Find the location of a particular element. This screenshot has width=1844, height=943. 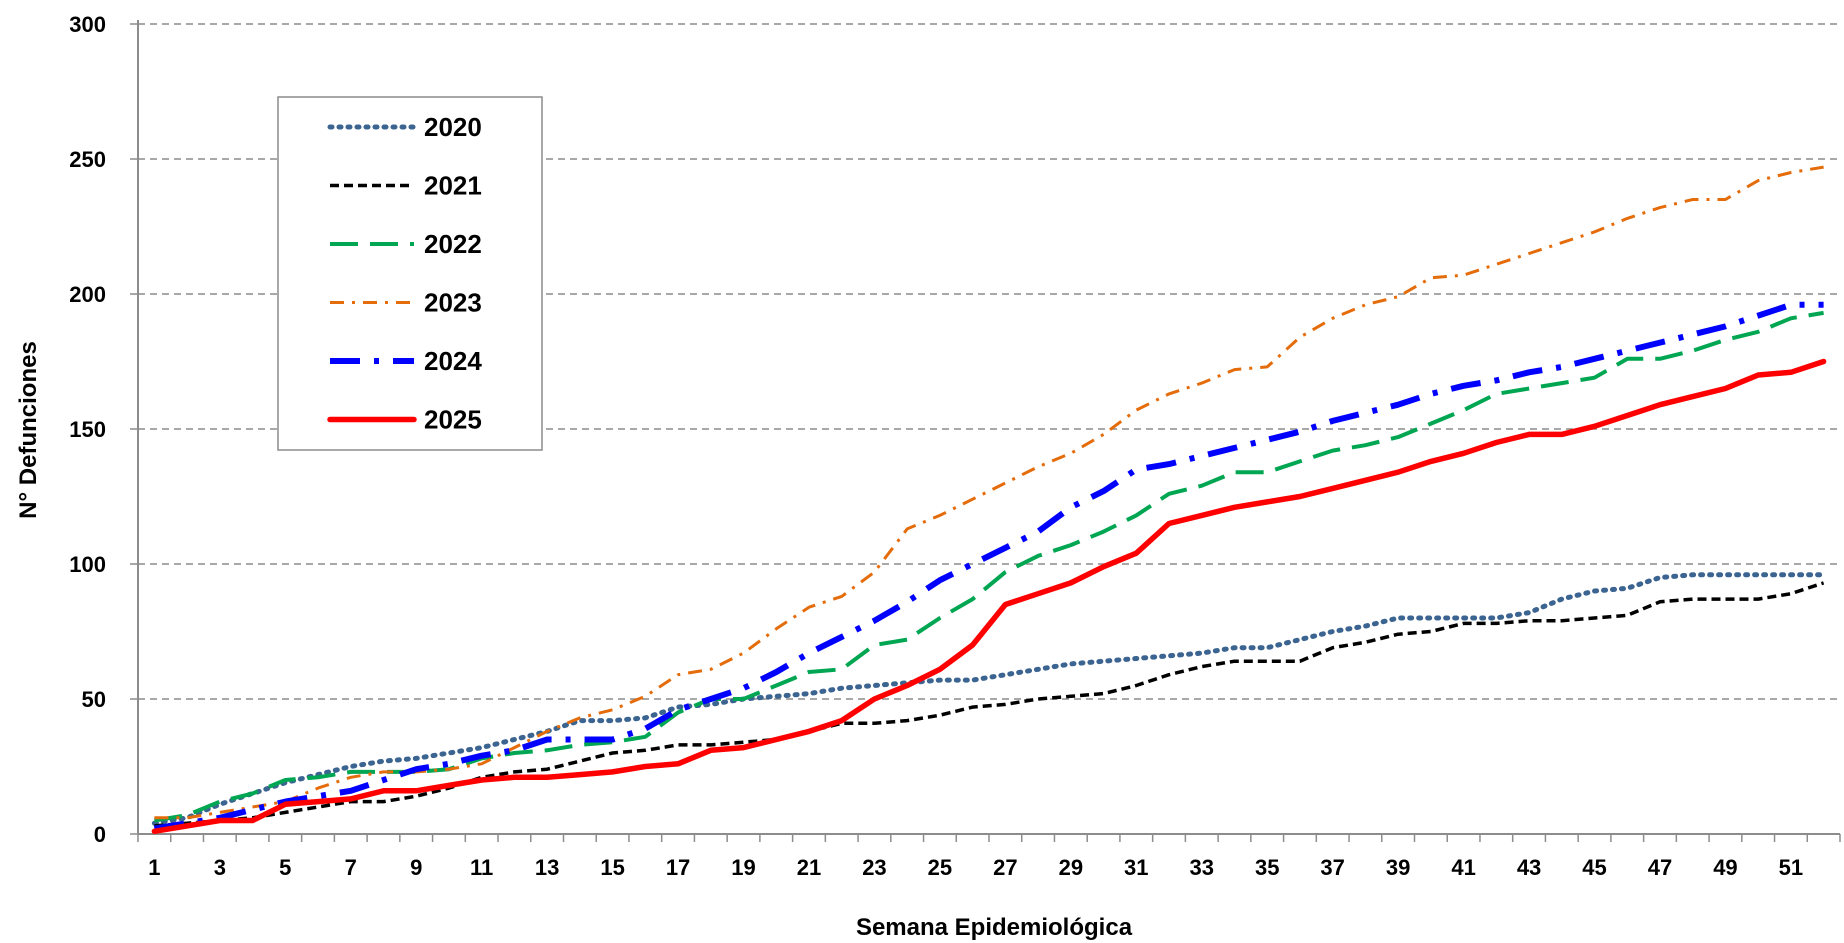

y-tick-label: 50 is located at coordinates (94, 699).